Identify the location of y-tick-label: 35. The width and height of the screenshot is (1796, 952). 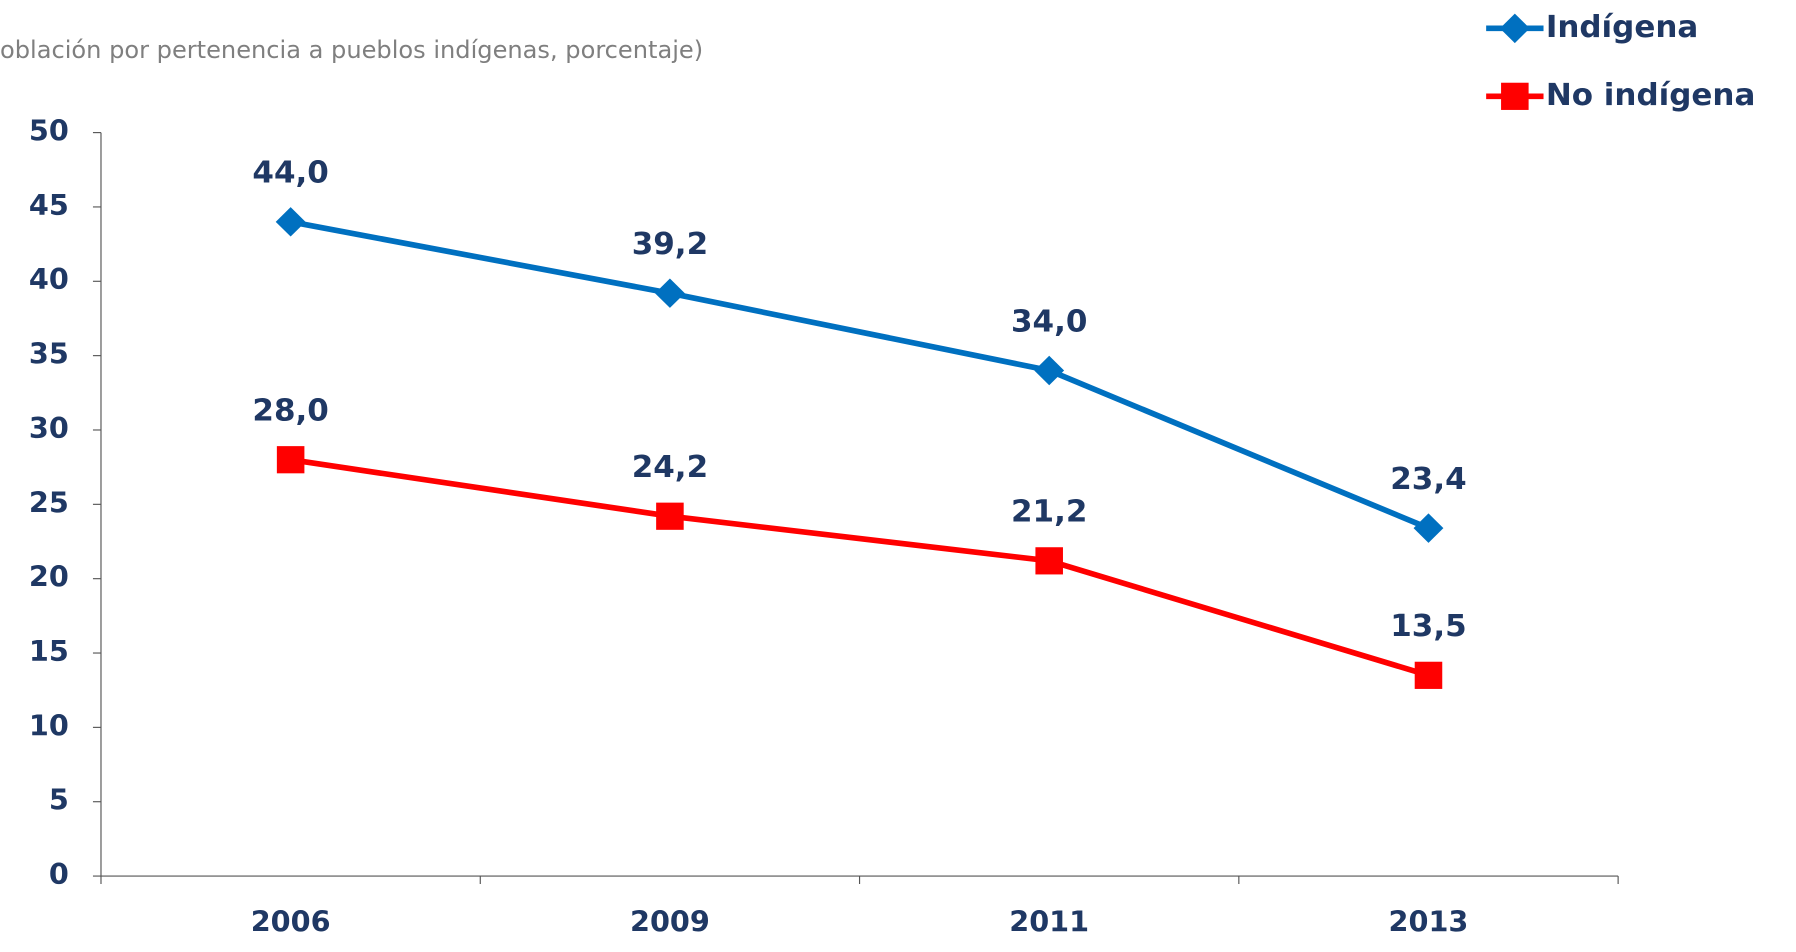
(49, 354).